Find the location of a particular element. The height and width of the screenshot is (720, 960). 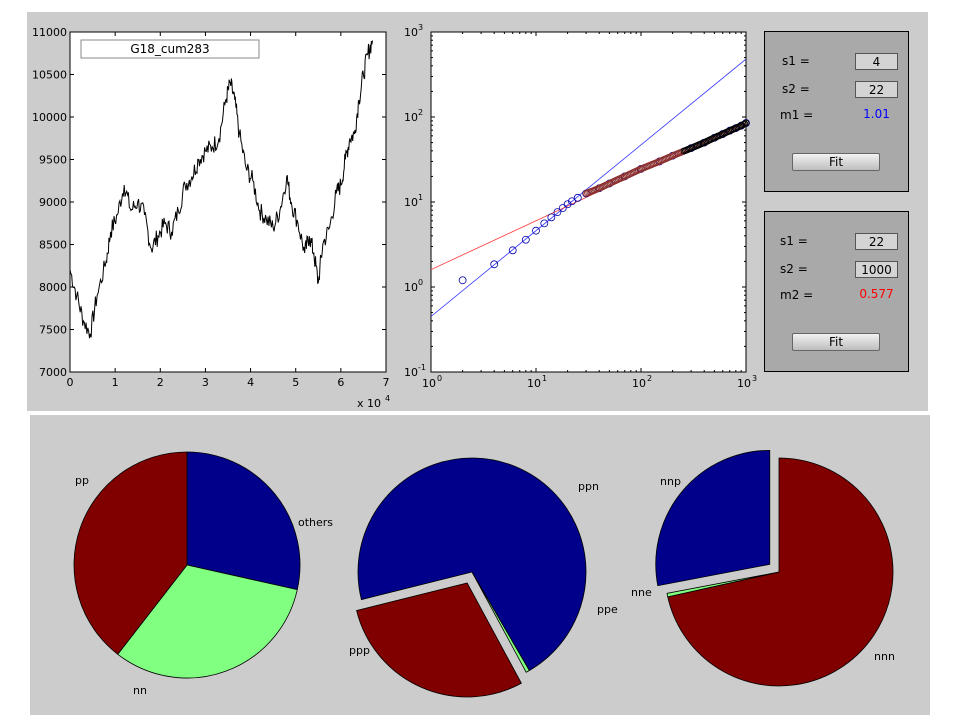

y-tick-label: 10000 is located at coordinates (49, 117).